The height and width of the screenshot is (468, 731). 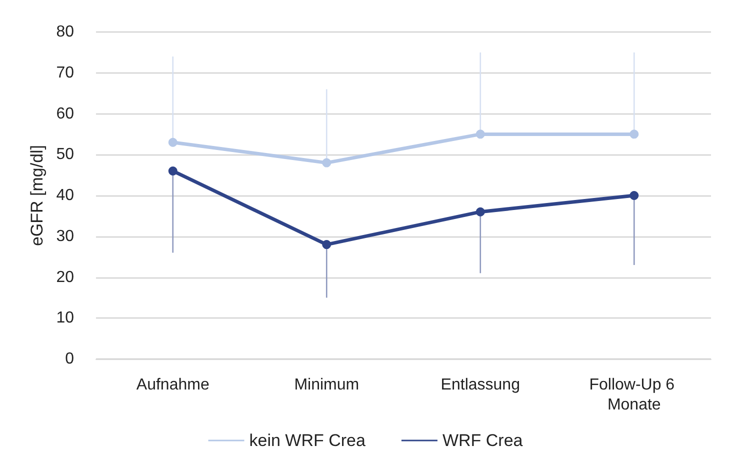 What do you see at coordinates (65, 277) in the screenshot?
I see `y-tick-label: 20` at bounding box center [65, 277].